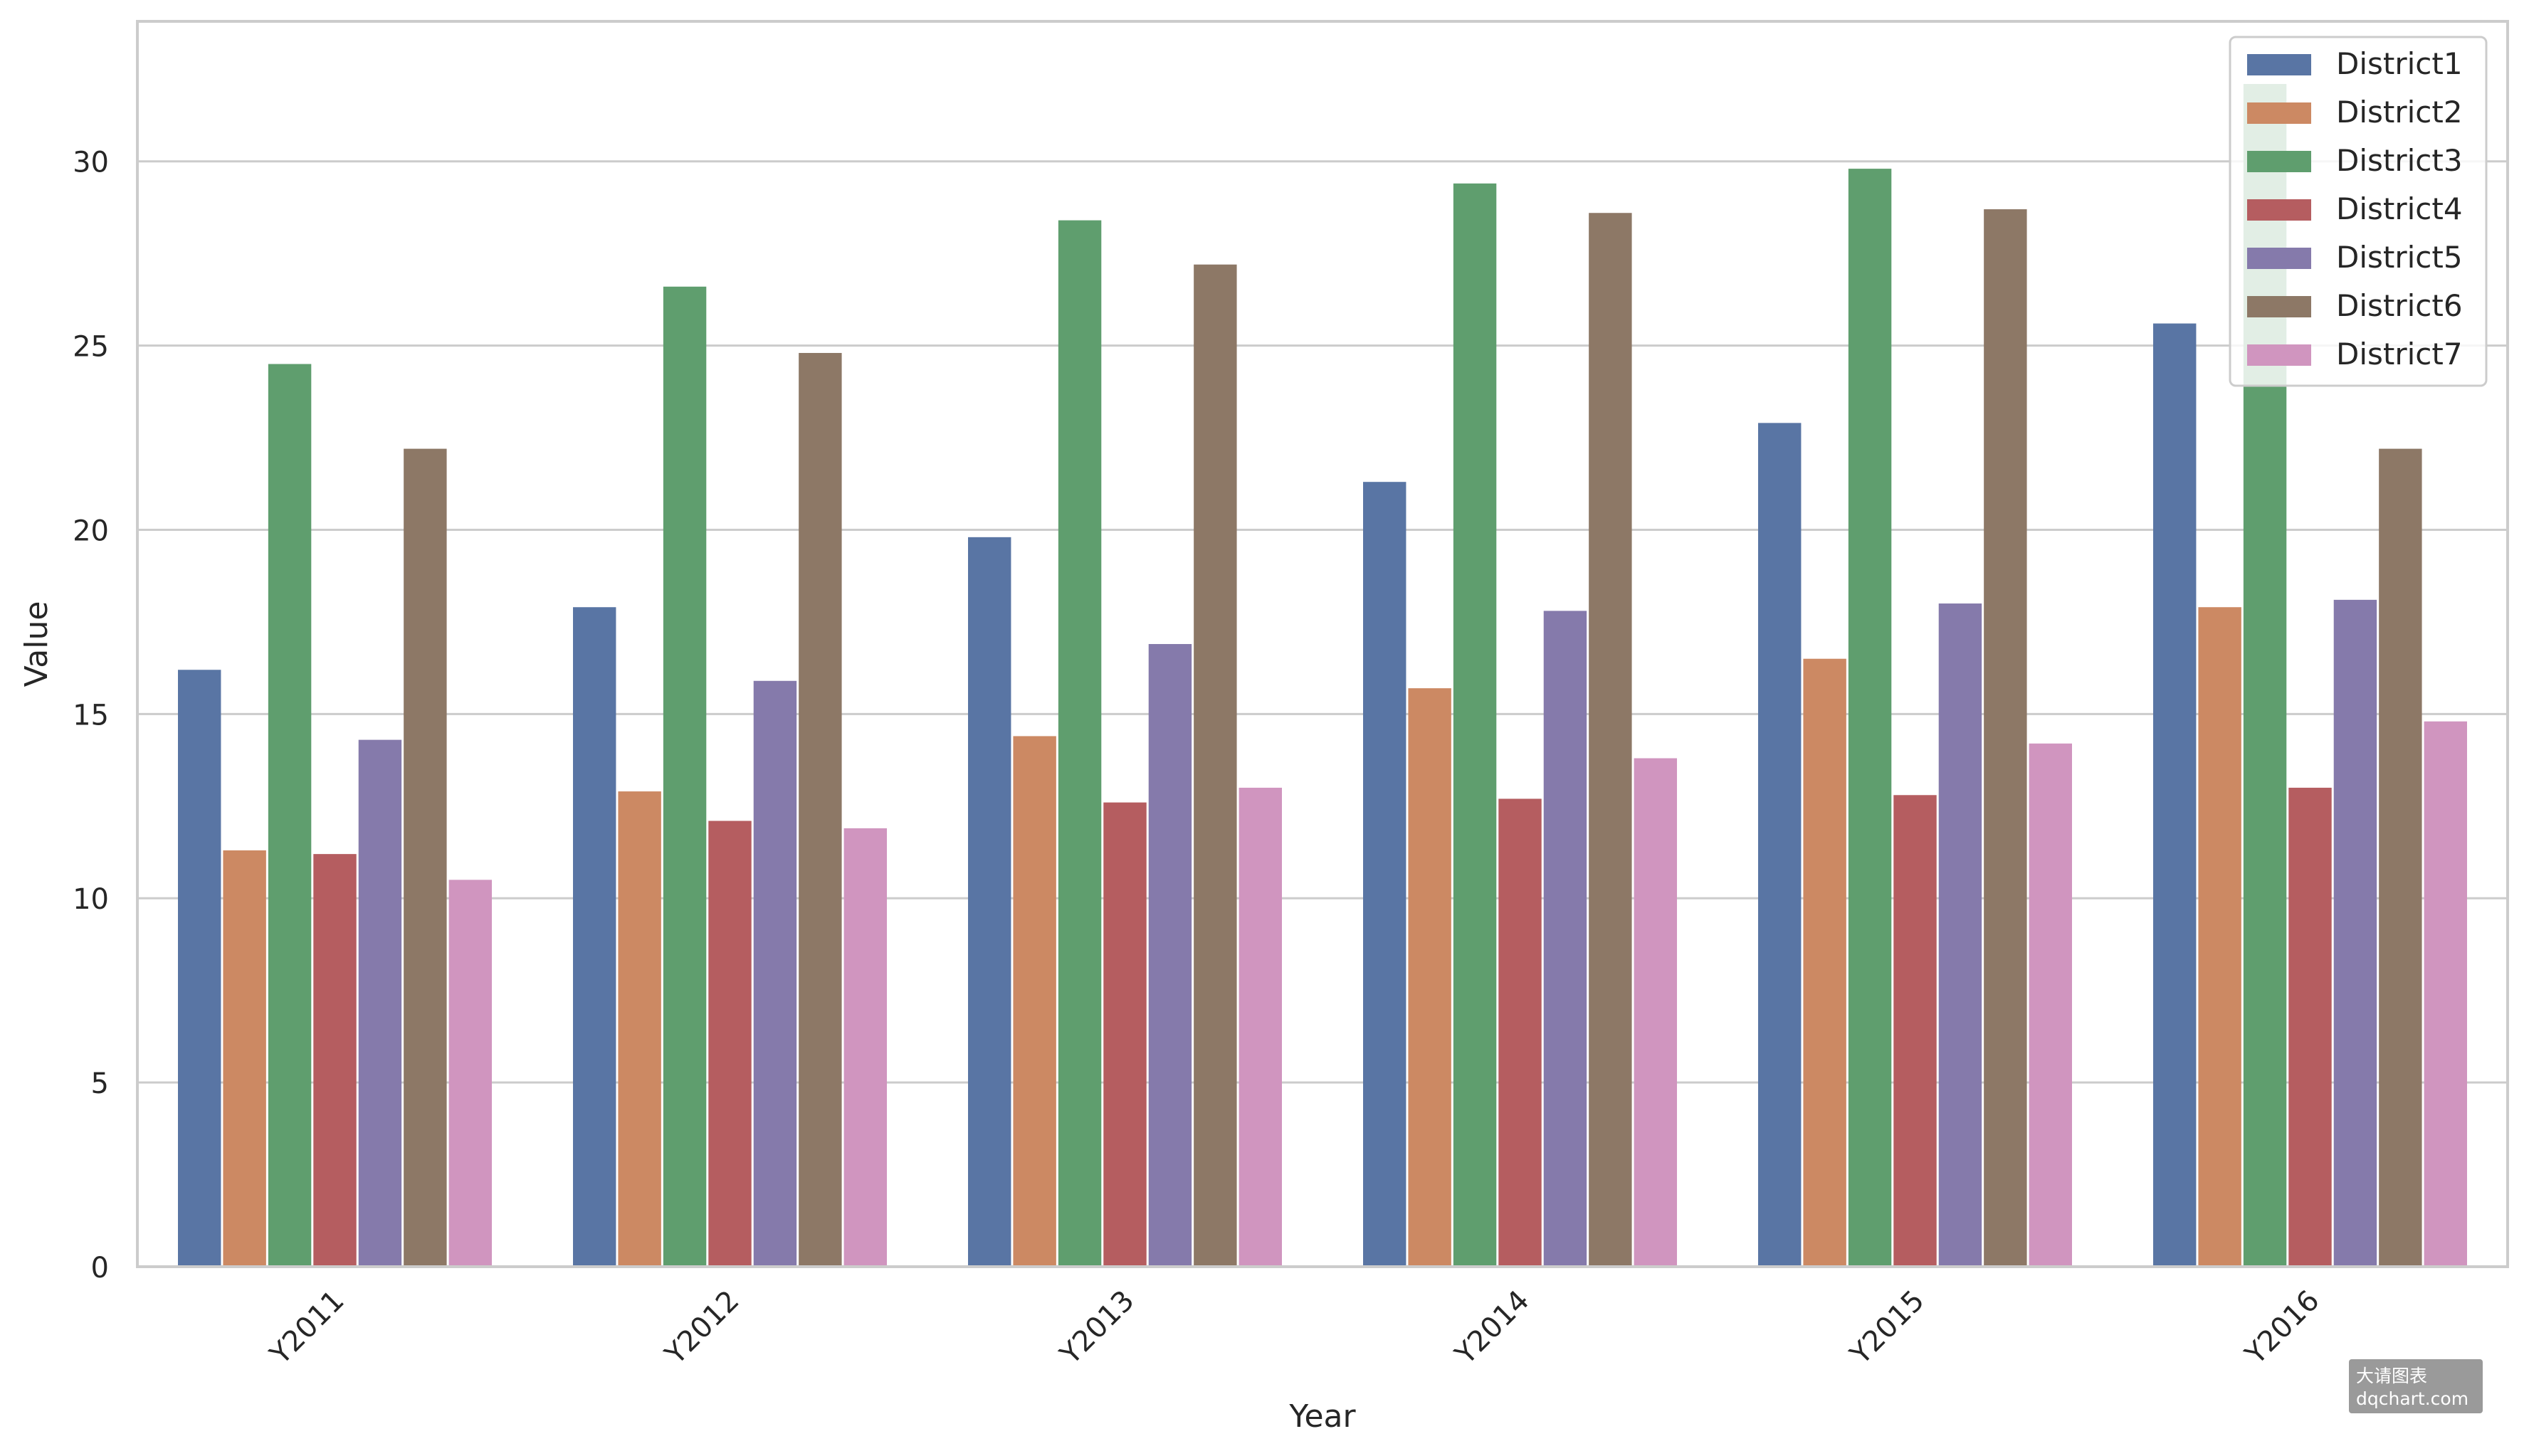  Describe the element at coordinates (685, 776) in the screenshot. I see `bar-district3-y2012` at that location.